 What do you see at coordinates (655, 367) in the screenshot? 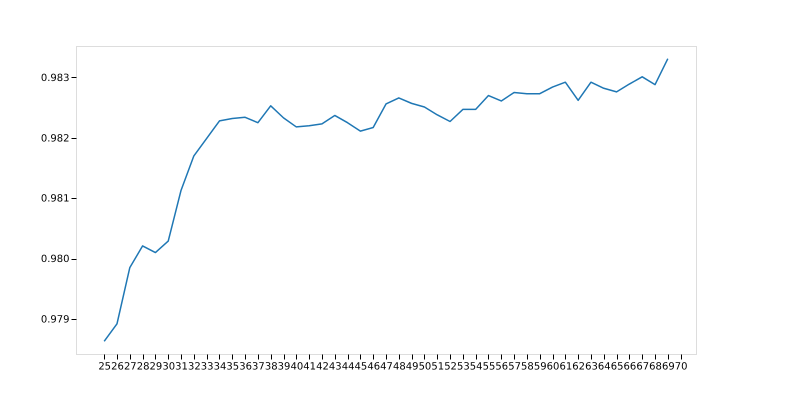
I see `x-tick-label: 68` at bounding box center [655, 367].